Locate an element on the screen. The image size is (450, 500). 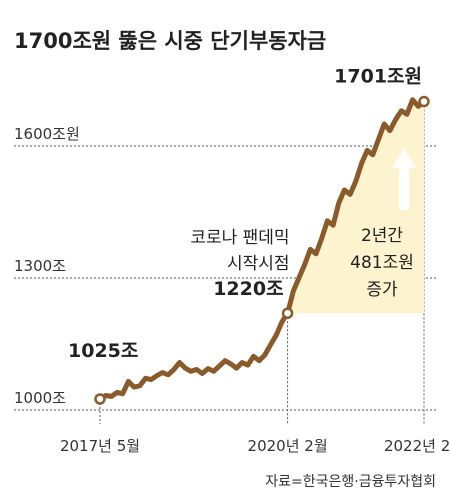
x-tick-label: 2022년 2월 is located at coordinates (417, 446).